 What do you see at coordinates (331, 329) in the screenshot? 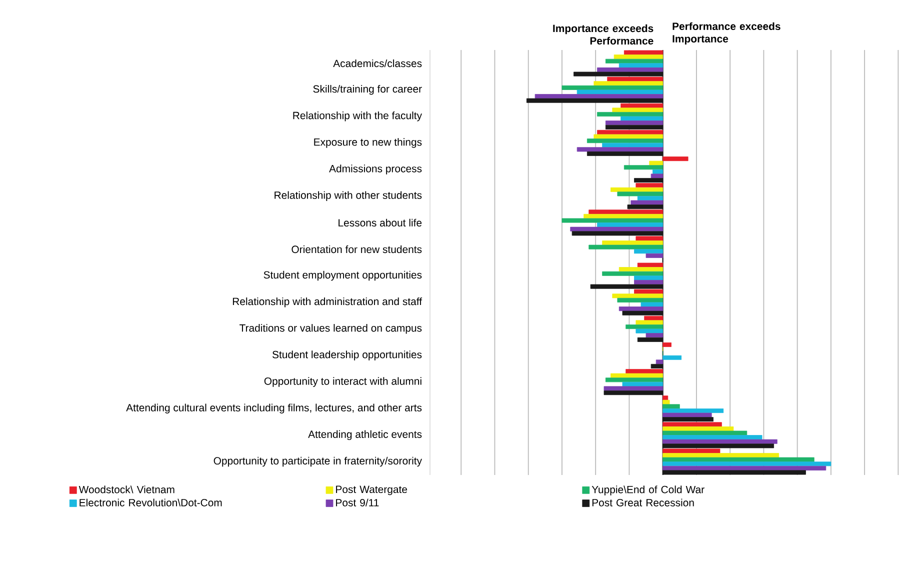
I see `y-tick-label: Traditions or values learned on campus` at bounding box center [331, 329].